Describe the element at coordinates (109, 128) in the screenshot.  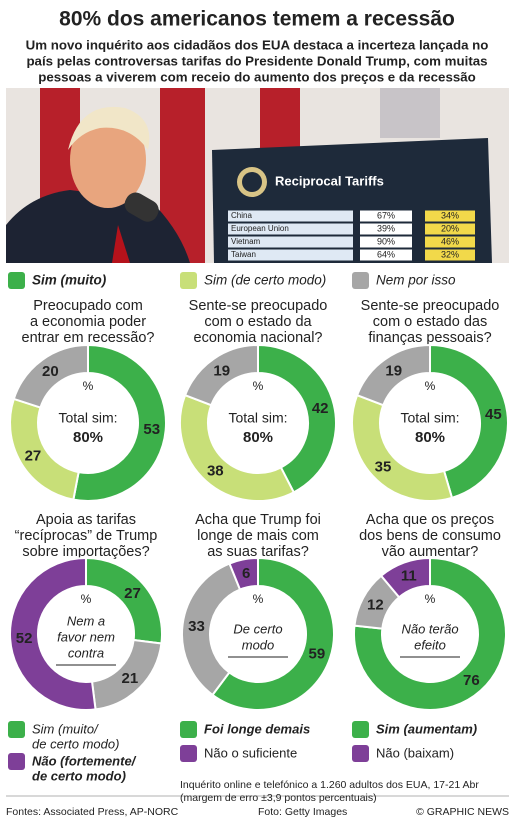
I see `hair` at that location.